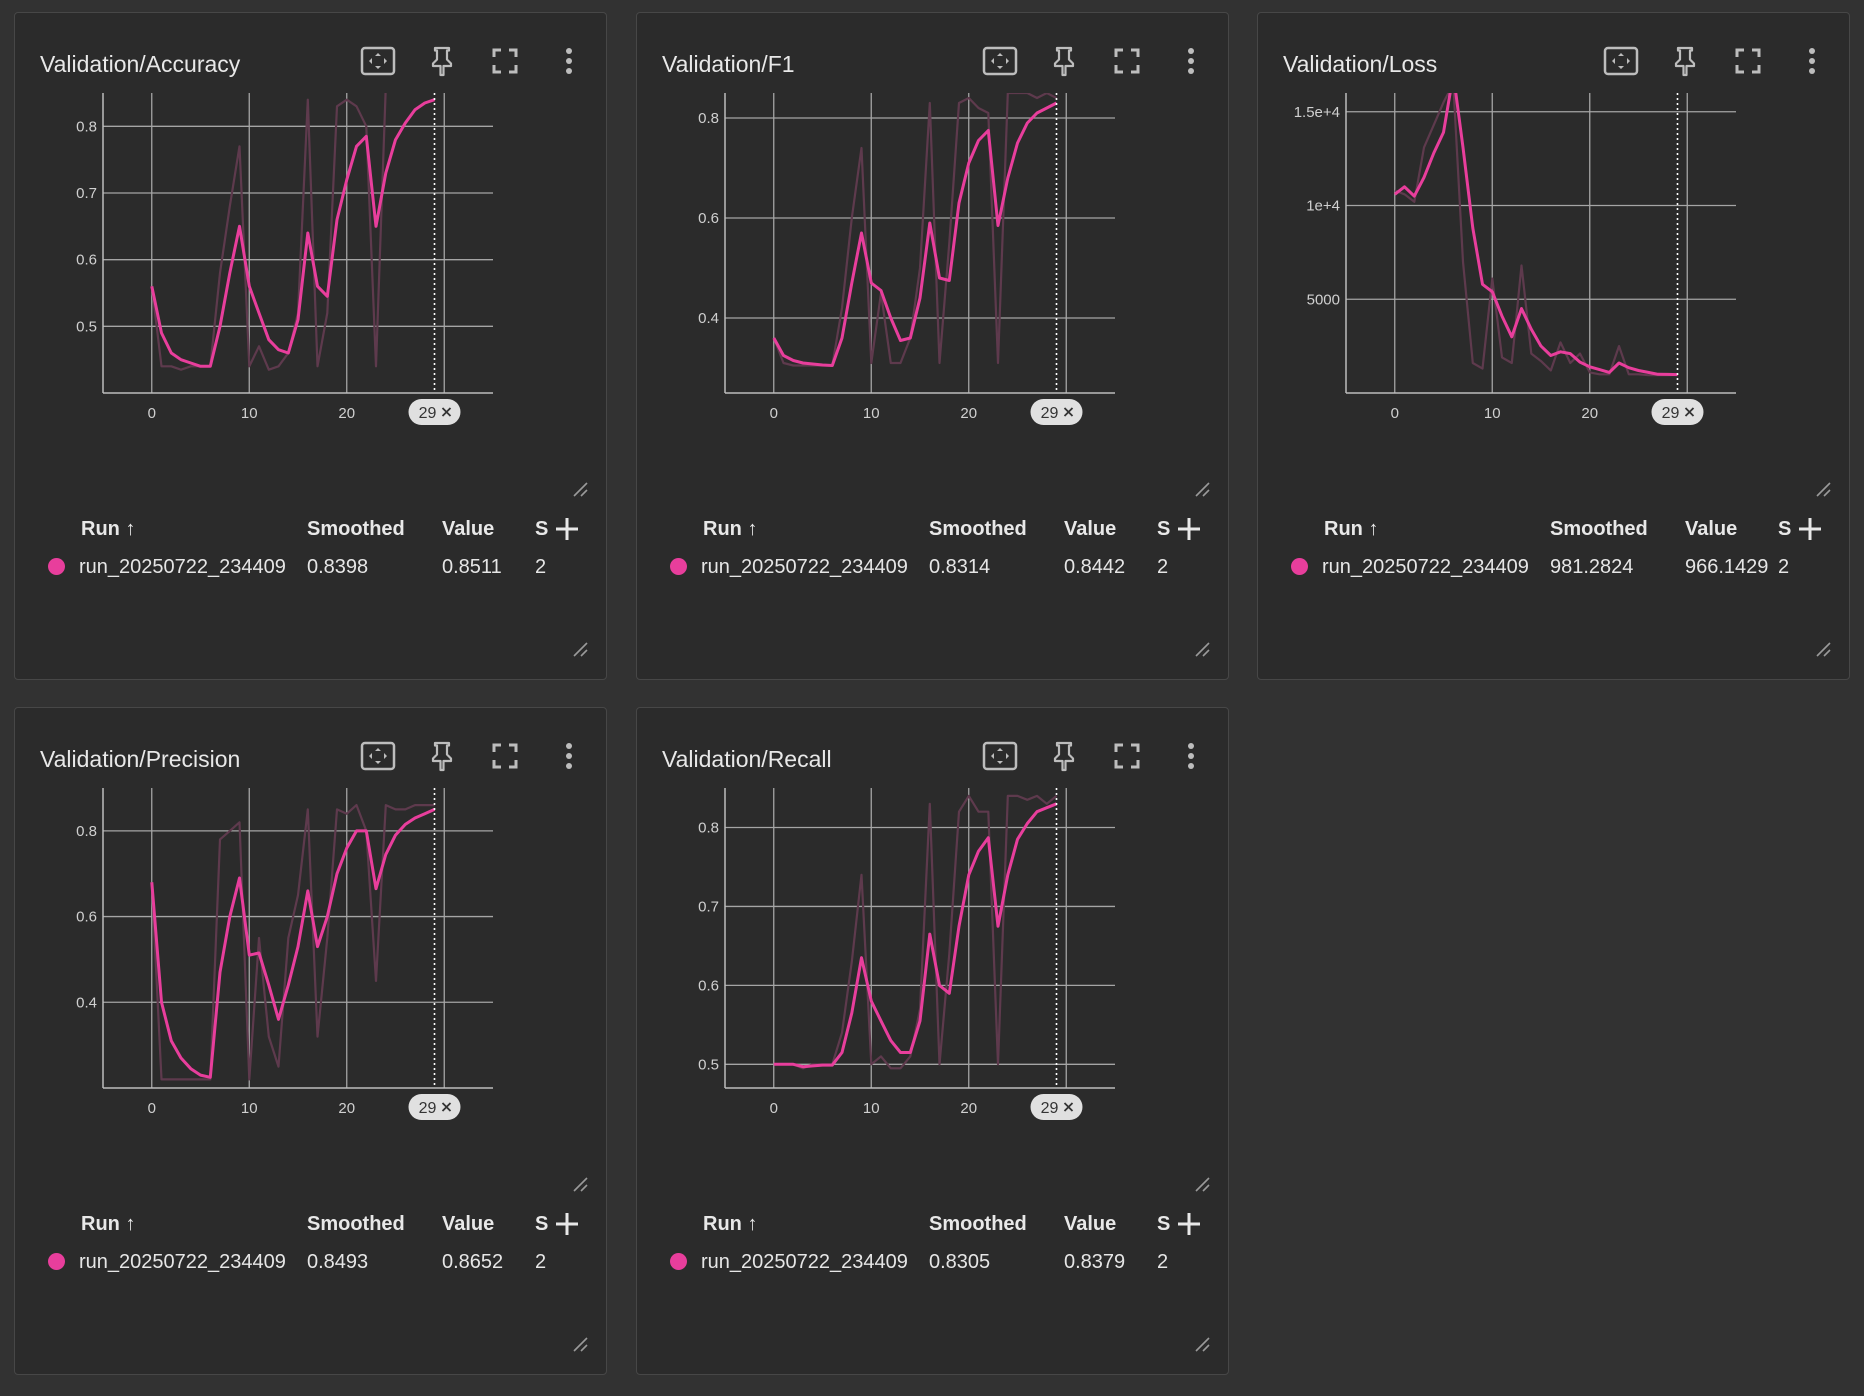 The image size is (1864, 1396). Describe the element at coordinates (1360, 64) in the screenshot. I see `card-title: Validation/Loss` at that location.